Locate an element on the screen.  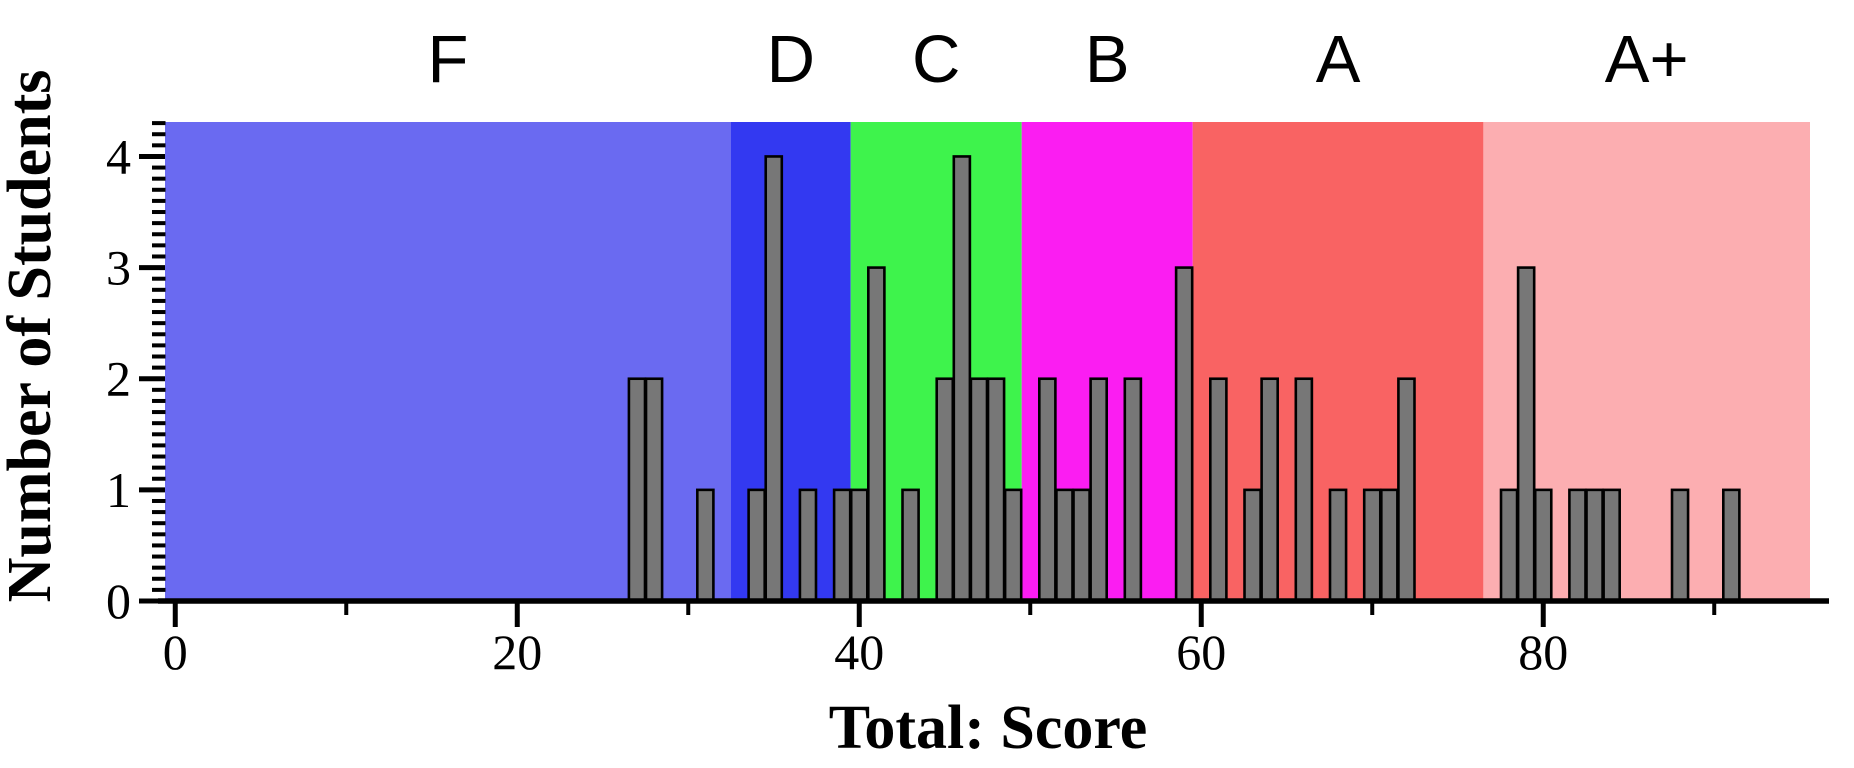
grade-band-label-B: B is located at coordinates (1107, 59).